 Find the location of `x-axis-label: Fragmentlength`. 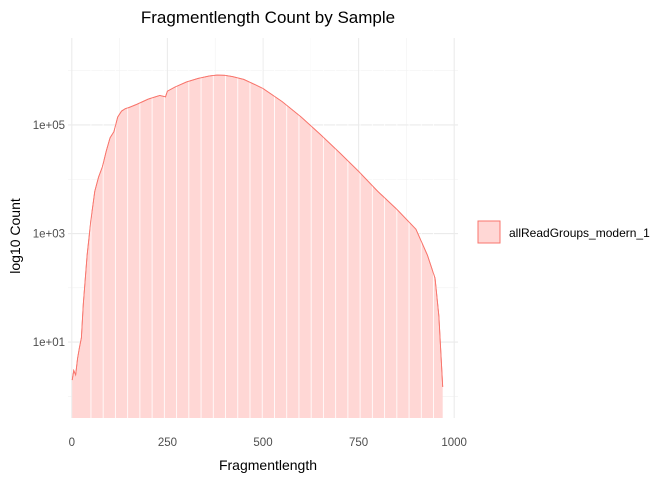

x-axis-label: Fragmentlength is located at coordinates (268, 465).